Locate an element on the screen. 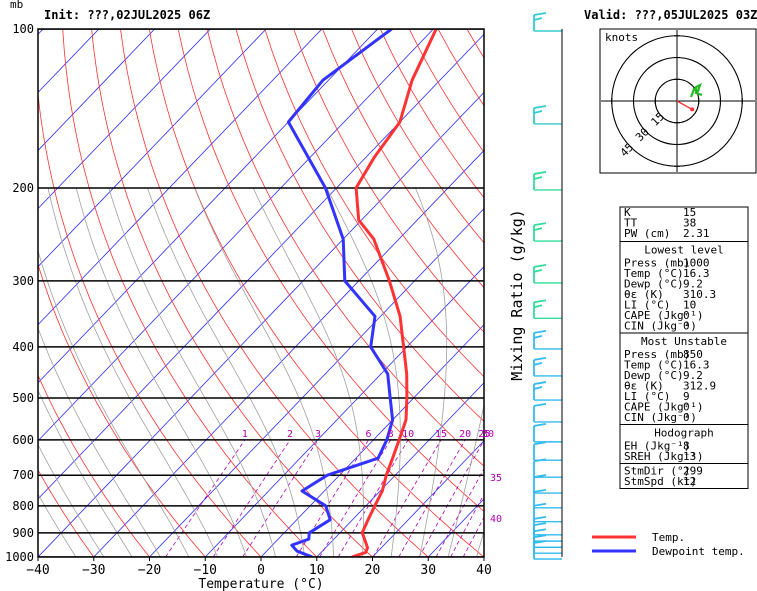  x-tick-label: 40 is located at coordinates (484, 570).